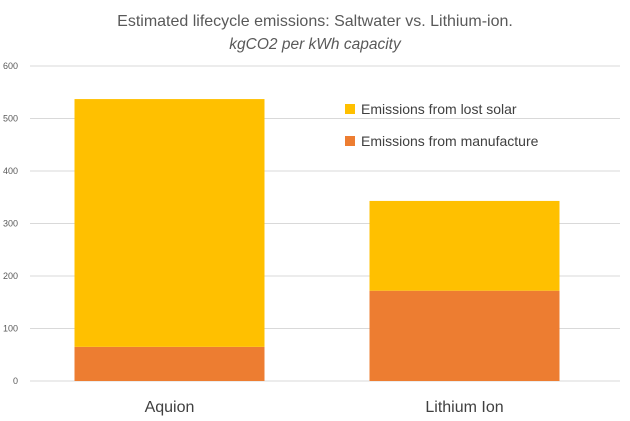  I want to click on x-axis-categories: Aquion Lithium Ion, so click(324, 407).